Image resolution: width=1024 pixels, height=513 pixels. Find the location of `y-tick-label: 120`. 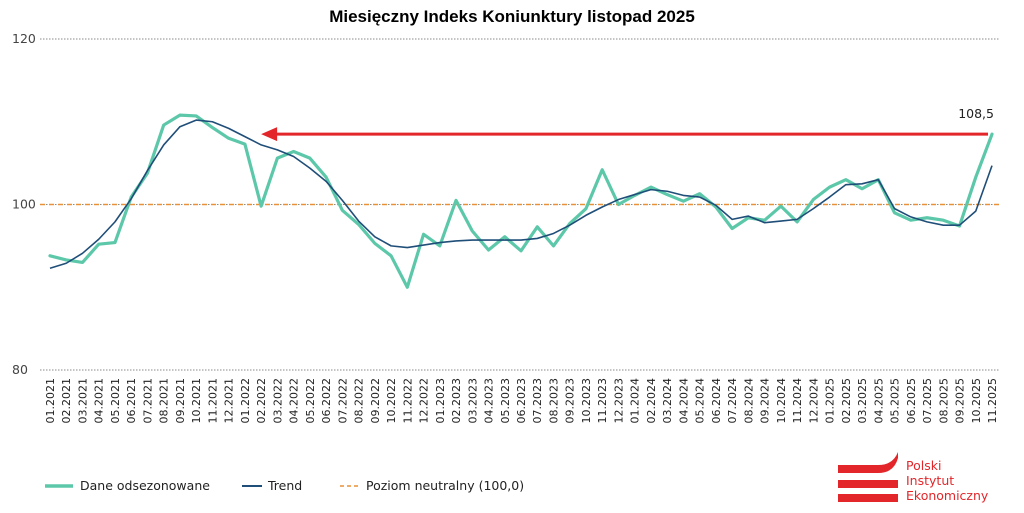

y-tick-label: 120 is located at coordinates (24, 38).